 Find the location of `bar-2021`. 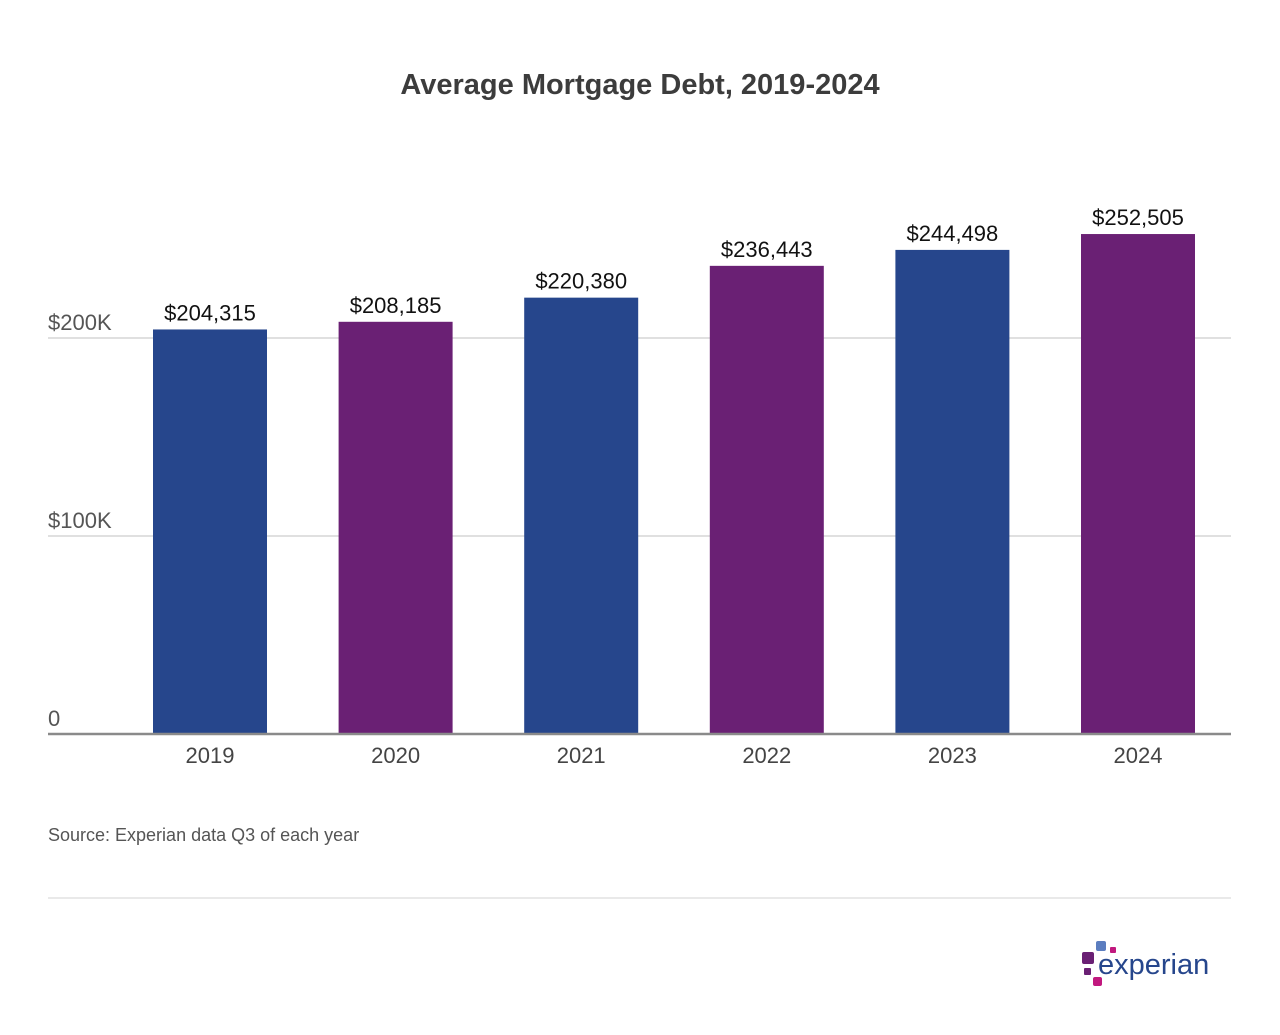

bar-2021 is located at coordinates (581, 515).